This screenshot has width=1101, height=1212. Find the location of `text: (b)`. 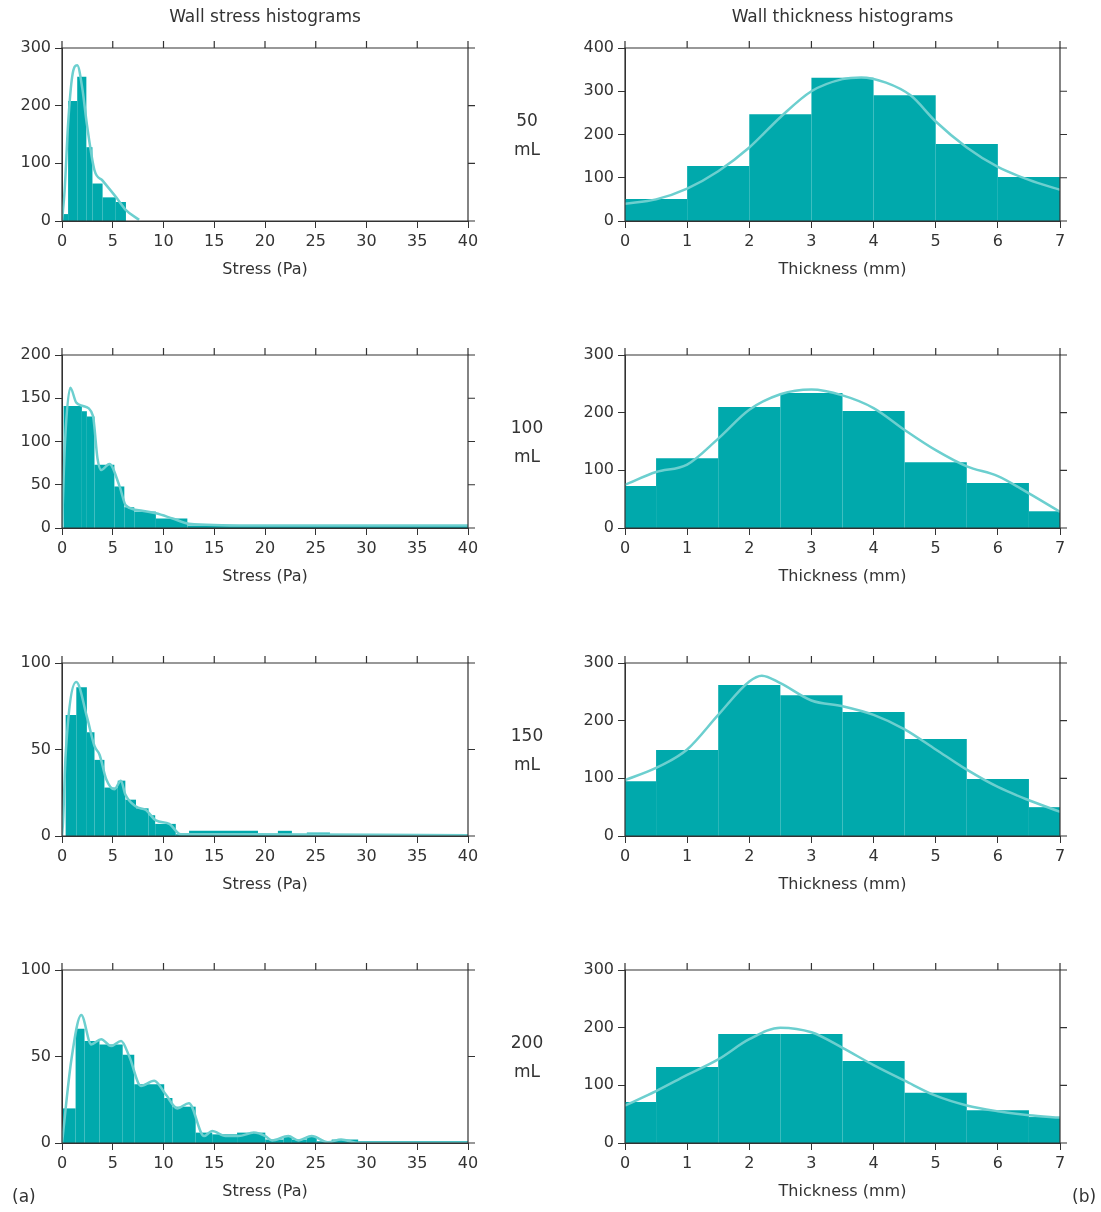

text: (b) is located at coordinates (1084, 1196).